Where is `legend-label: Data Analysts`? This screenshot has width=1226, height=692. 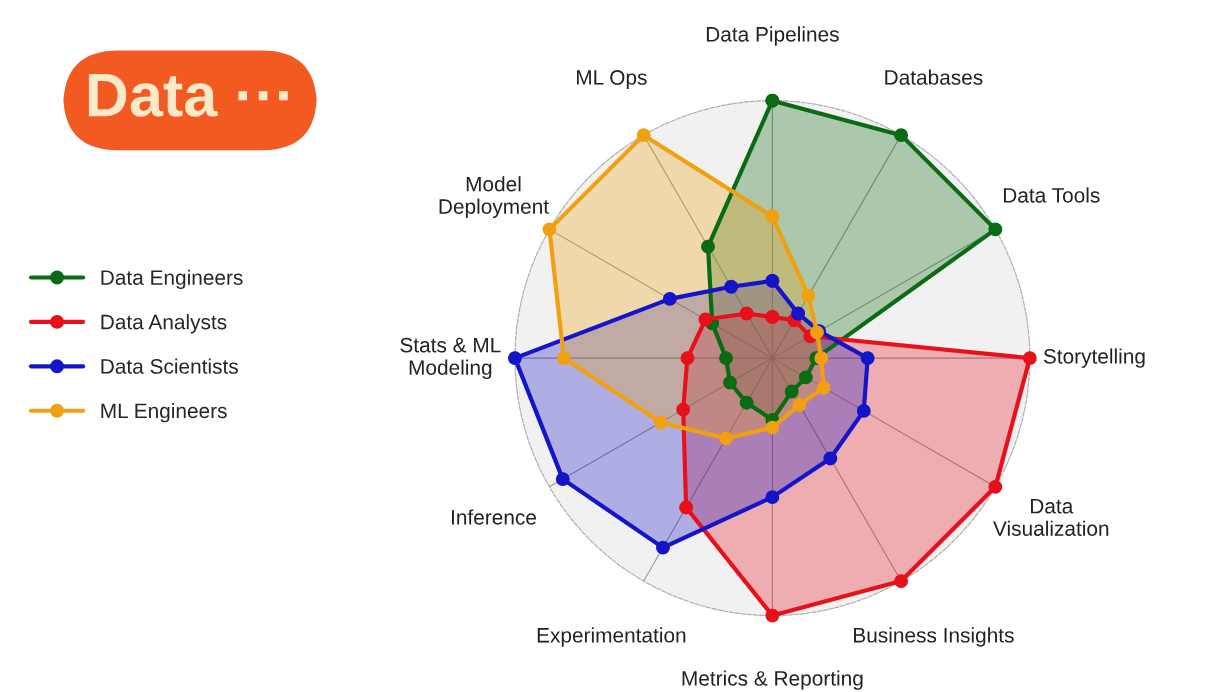
legend-label: Data Analysts is located at coordinates (164, 324).